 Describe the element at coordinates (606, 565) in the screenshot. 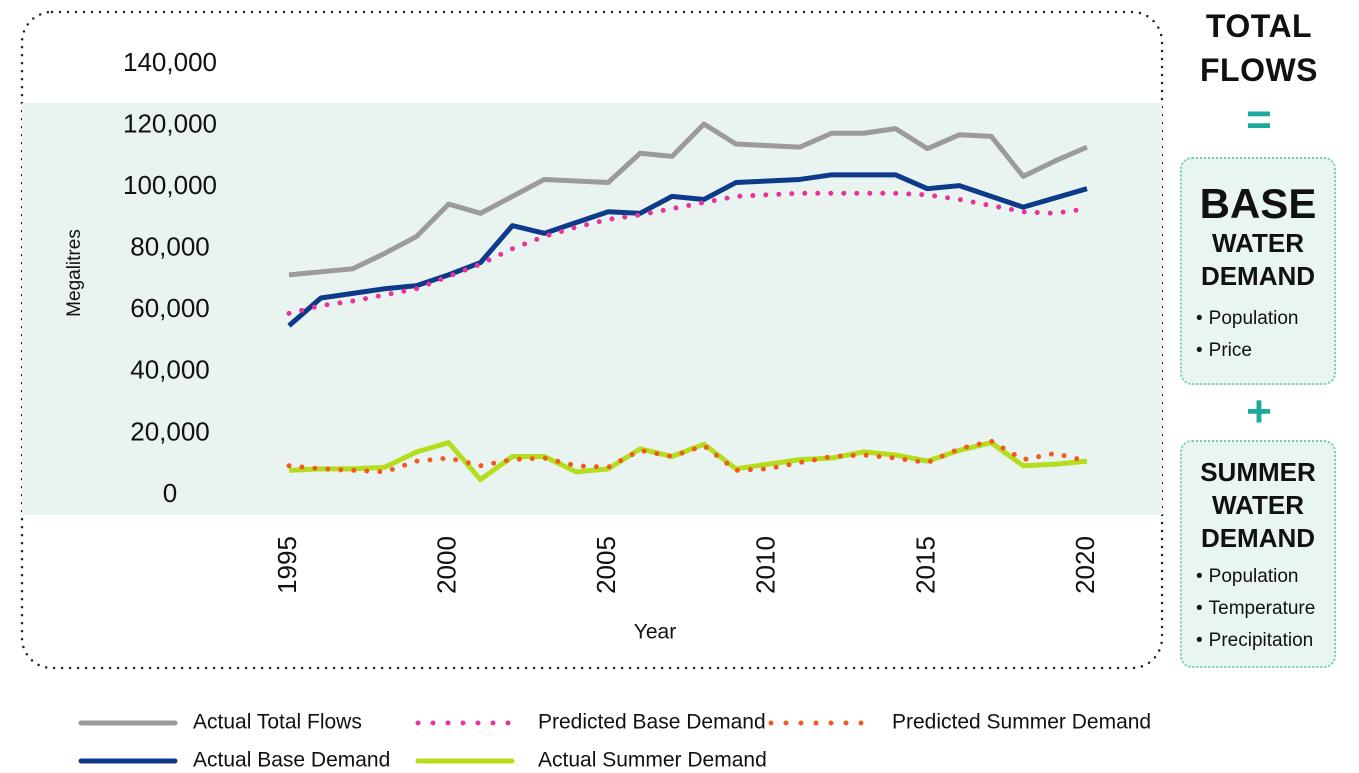

I see `x-tick-label: 2005` at that location.